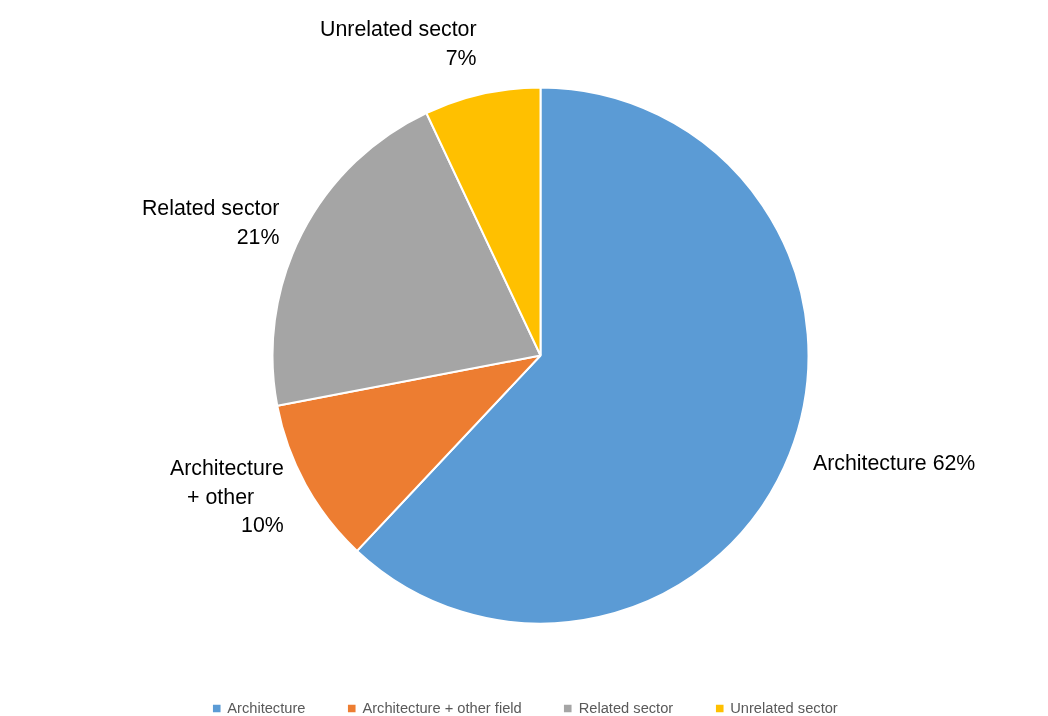 The image size is (1048, 716). I want to click on legend-label: Architecture, so click(266, 708).